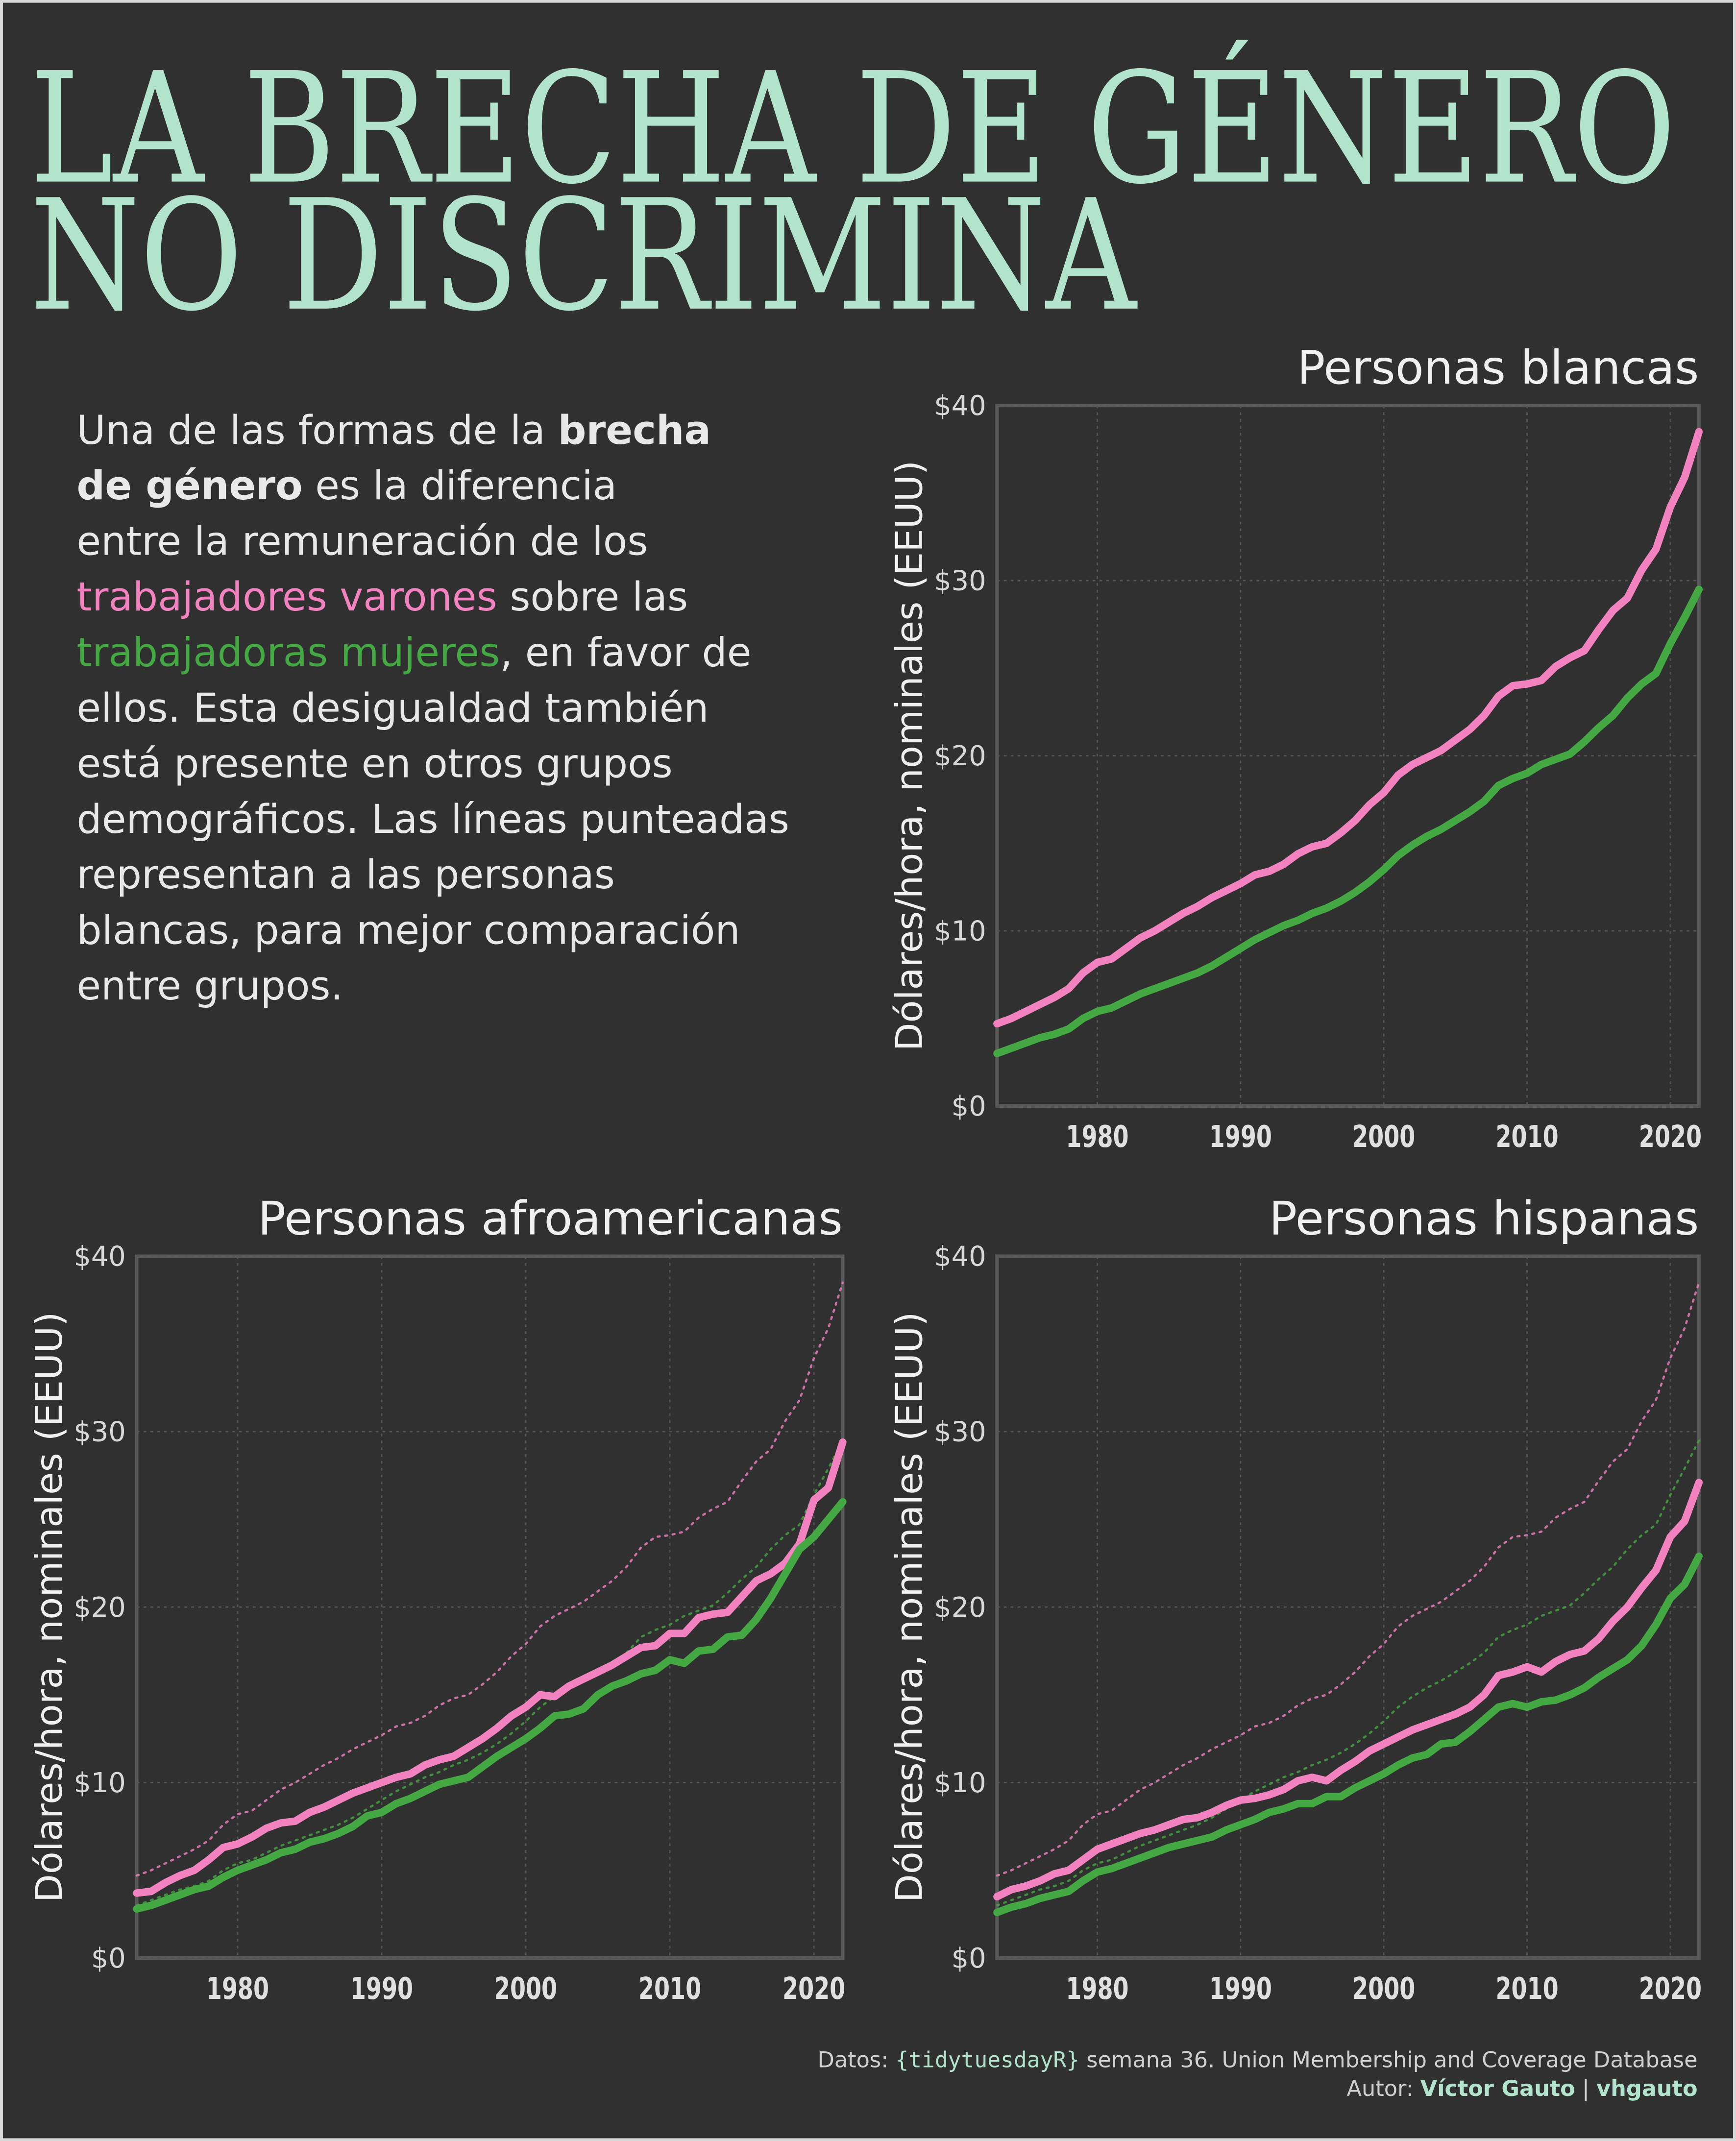  What do you see at coordinates (189, 486) in the screenshot?
I see `description-segment: de género` at bounding box center [189, 486].